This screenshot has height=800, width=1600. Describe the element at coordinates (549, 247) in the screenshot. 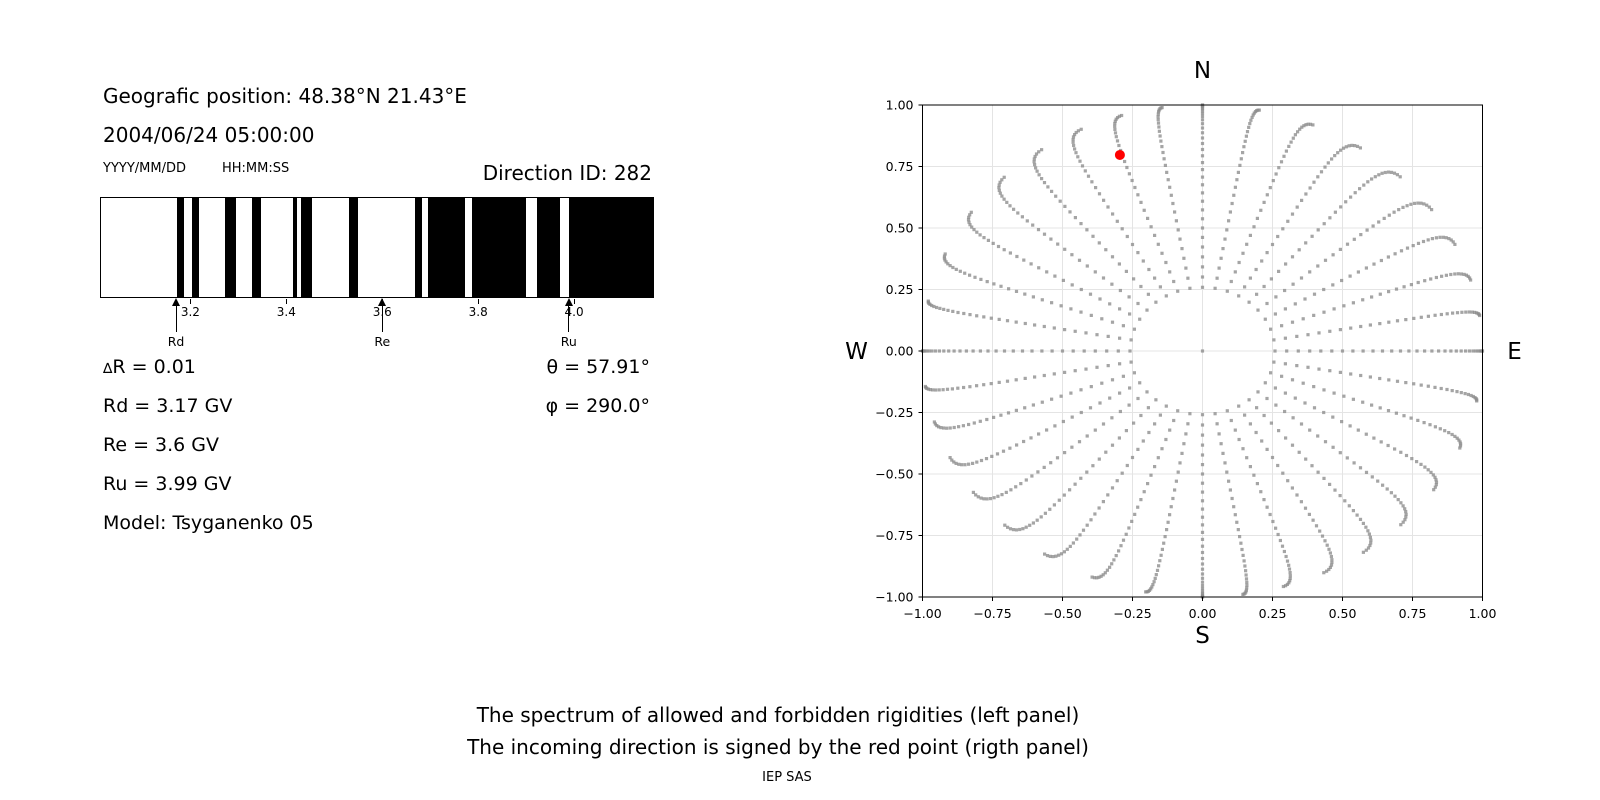

I see `allowed-rigidity-band` at that location.